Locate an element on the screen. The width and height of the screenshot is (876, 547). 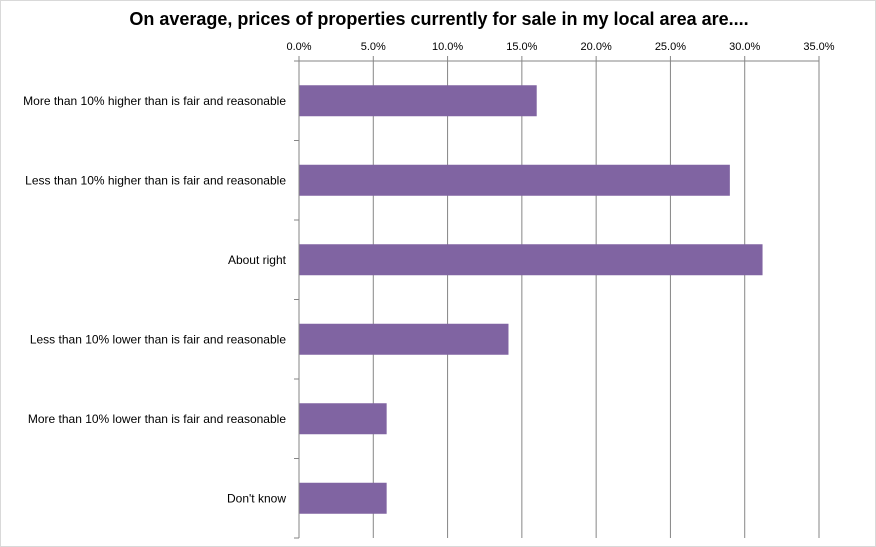
x-tick-label: 5.0% is located at coordinates (373, 47).